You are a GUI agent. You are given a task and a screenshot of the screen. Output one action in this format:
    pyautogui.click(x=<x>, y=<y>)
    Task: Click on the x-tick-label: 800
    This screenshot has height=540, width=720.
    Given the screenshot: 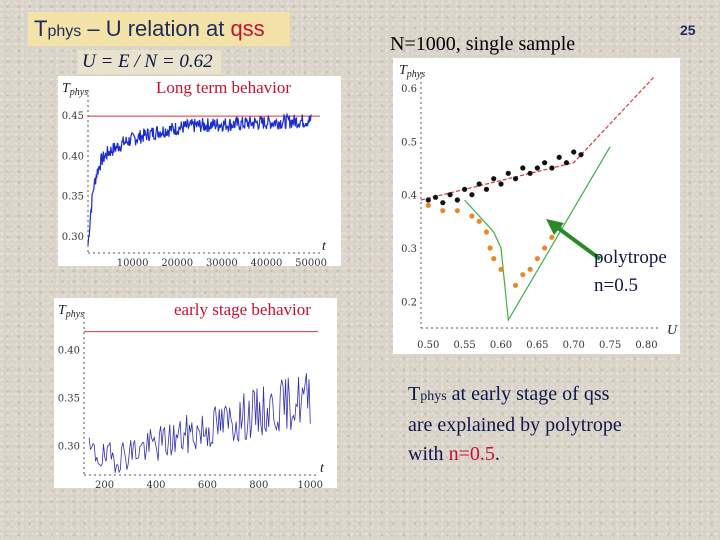 What is the action you would take?
    pyautogui.click(x=258, y=484)
    